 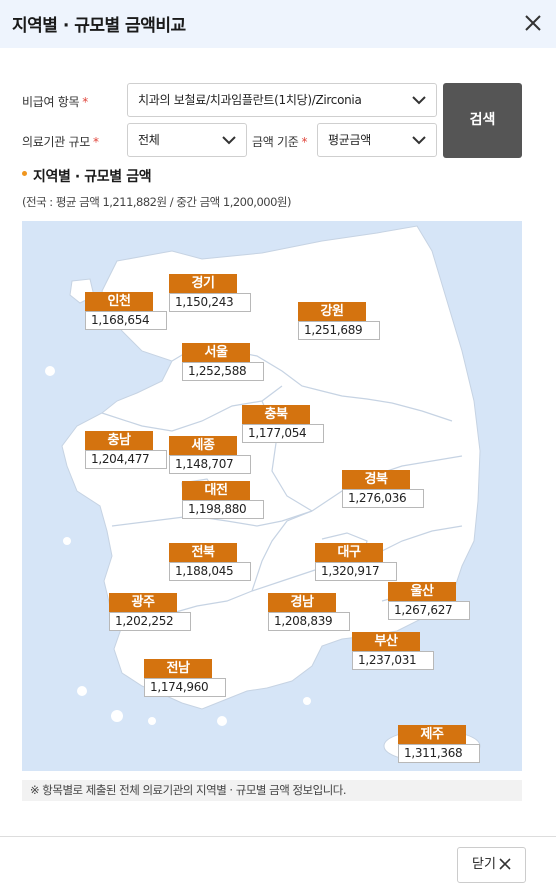 What do you see at coordinates (309, 621) in the screenshot?
I see `region-value: 1,208,839` at bounding box center [309, 621].